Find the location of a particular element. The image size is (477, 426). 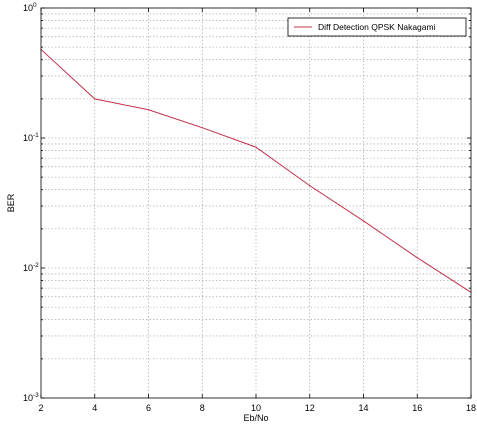

y-tick-label: 10⁰ is located at coordinates (30, 7).